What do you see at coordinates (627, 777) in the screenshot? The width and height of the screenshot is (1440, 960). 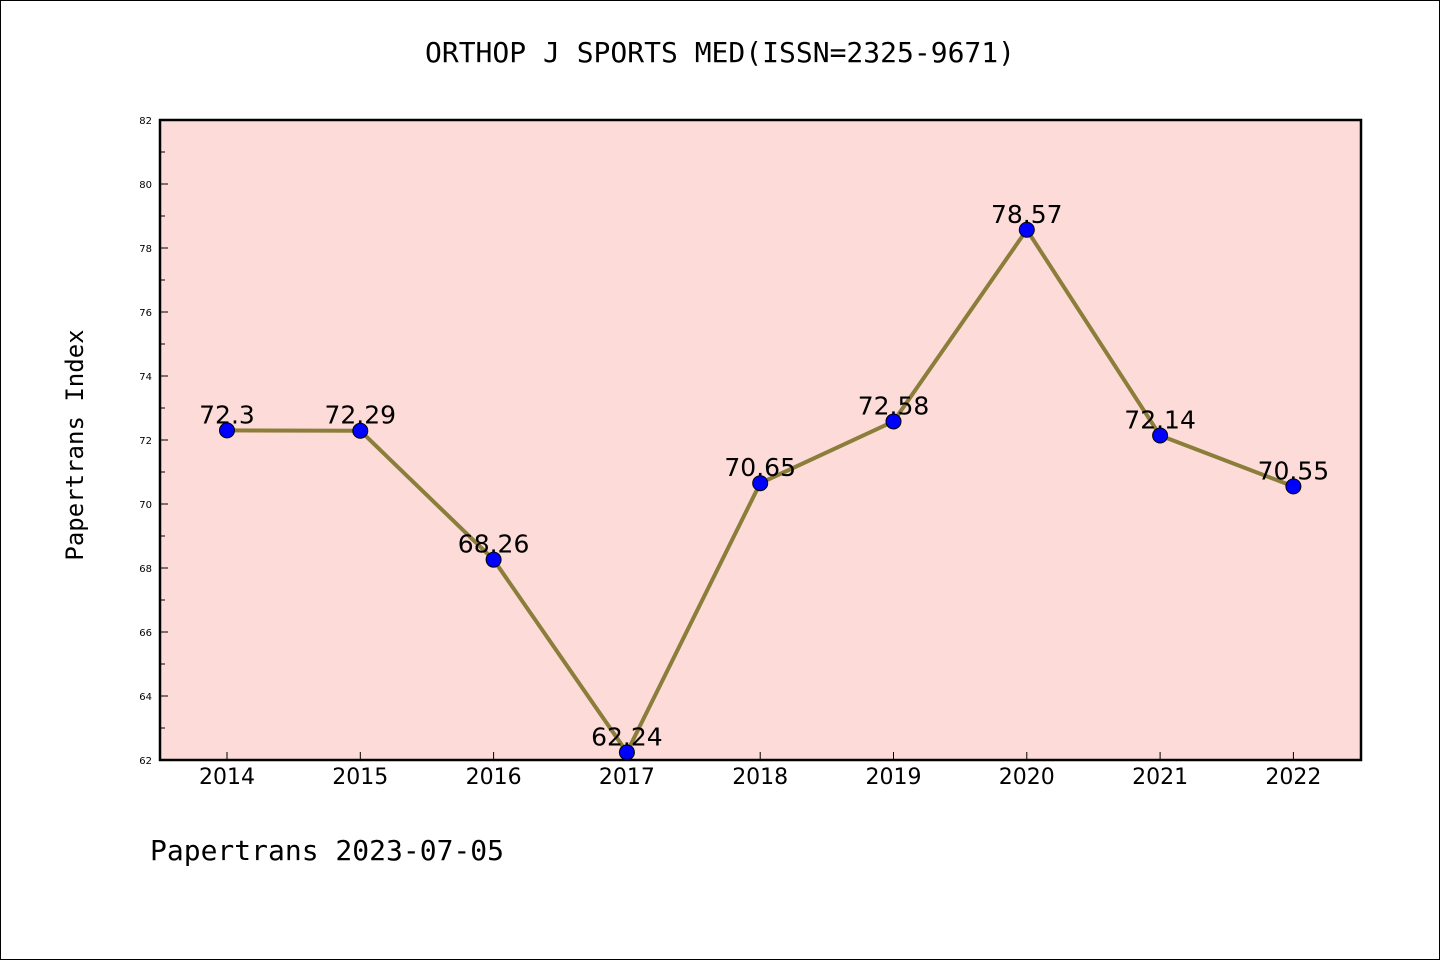 I see `x-tick-label: 2017` at bounding box center [627, 777].